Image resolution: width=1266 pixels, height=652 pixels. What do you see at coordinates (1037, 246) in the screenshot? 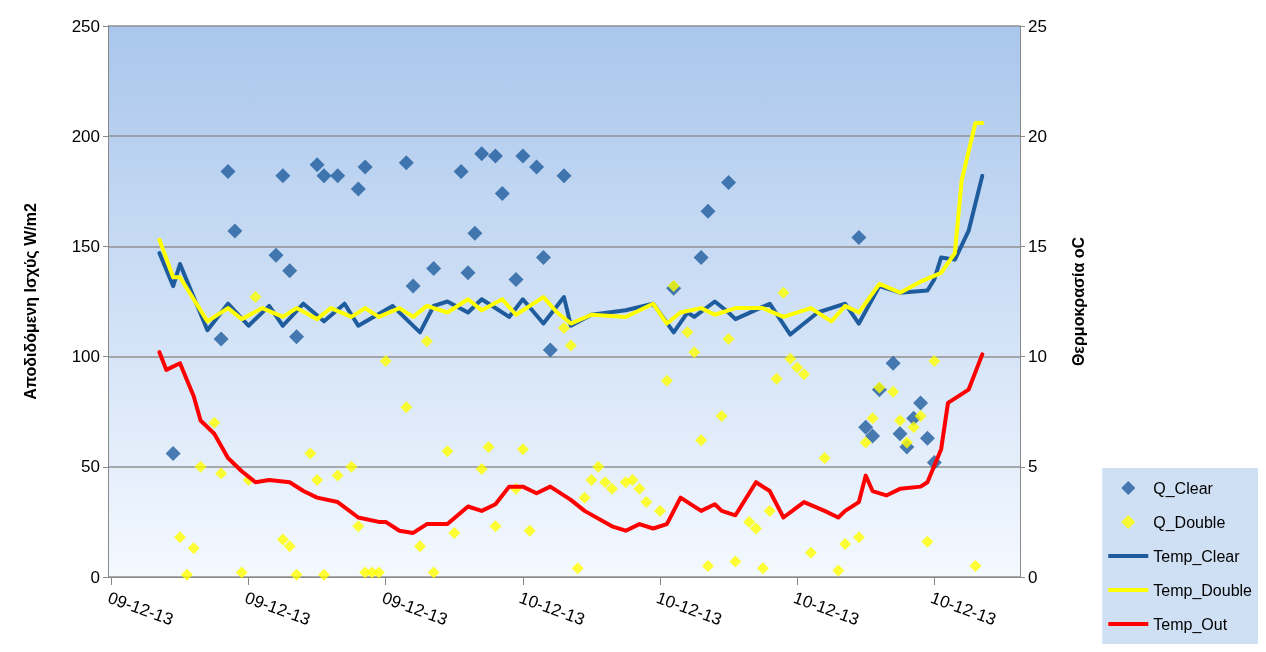
I see `y2-tick-label: 15` at bounding box center [1037, 246].